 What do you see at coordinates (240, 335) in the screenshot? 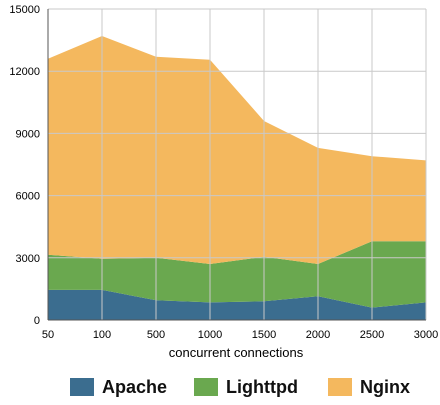
I see `x-tick-labels: 50 100 500 1000 1500 2000 2500 3000` at bounding box center [240, 335].